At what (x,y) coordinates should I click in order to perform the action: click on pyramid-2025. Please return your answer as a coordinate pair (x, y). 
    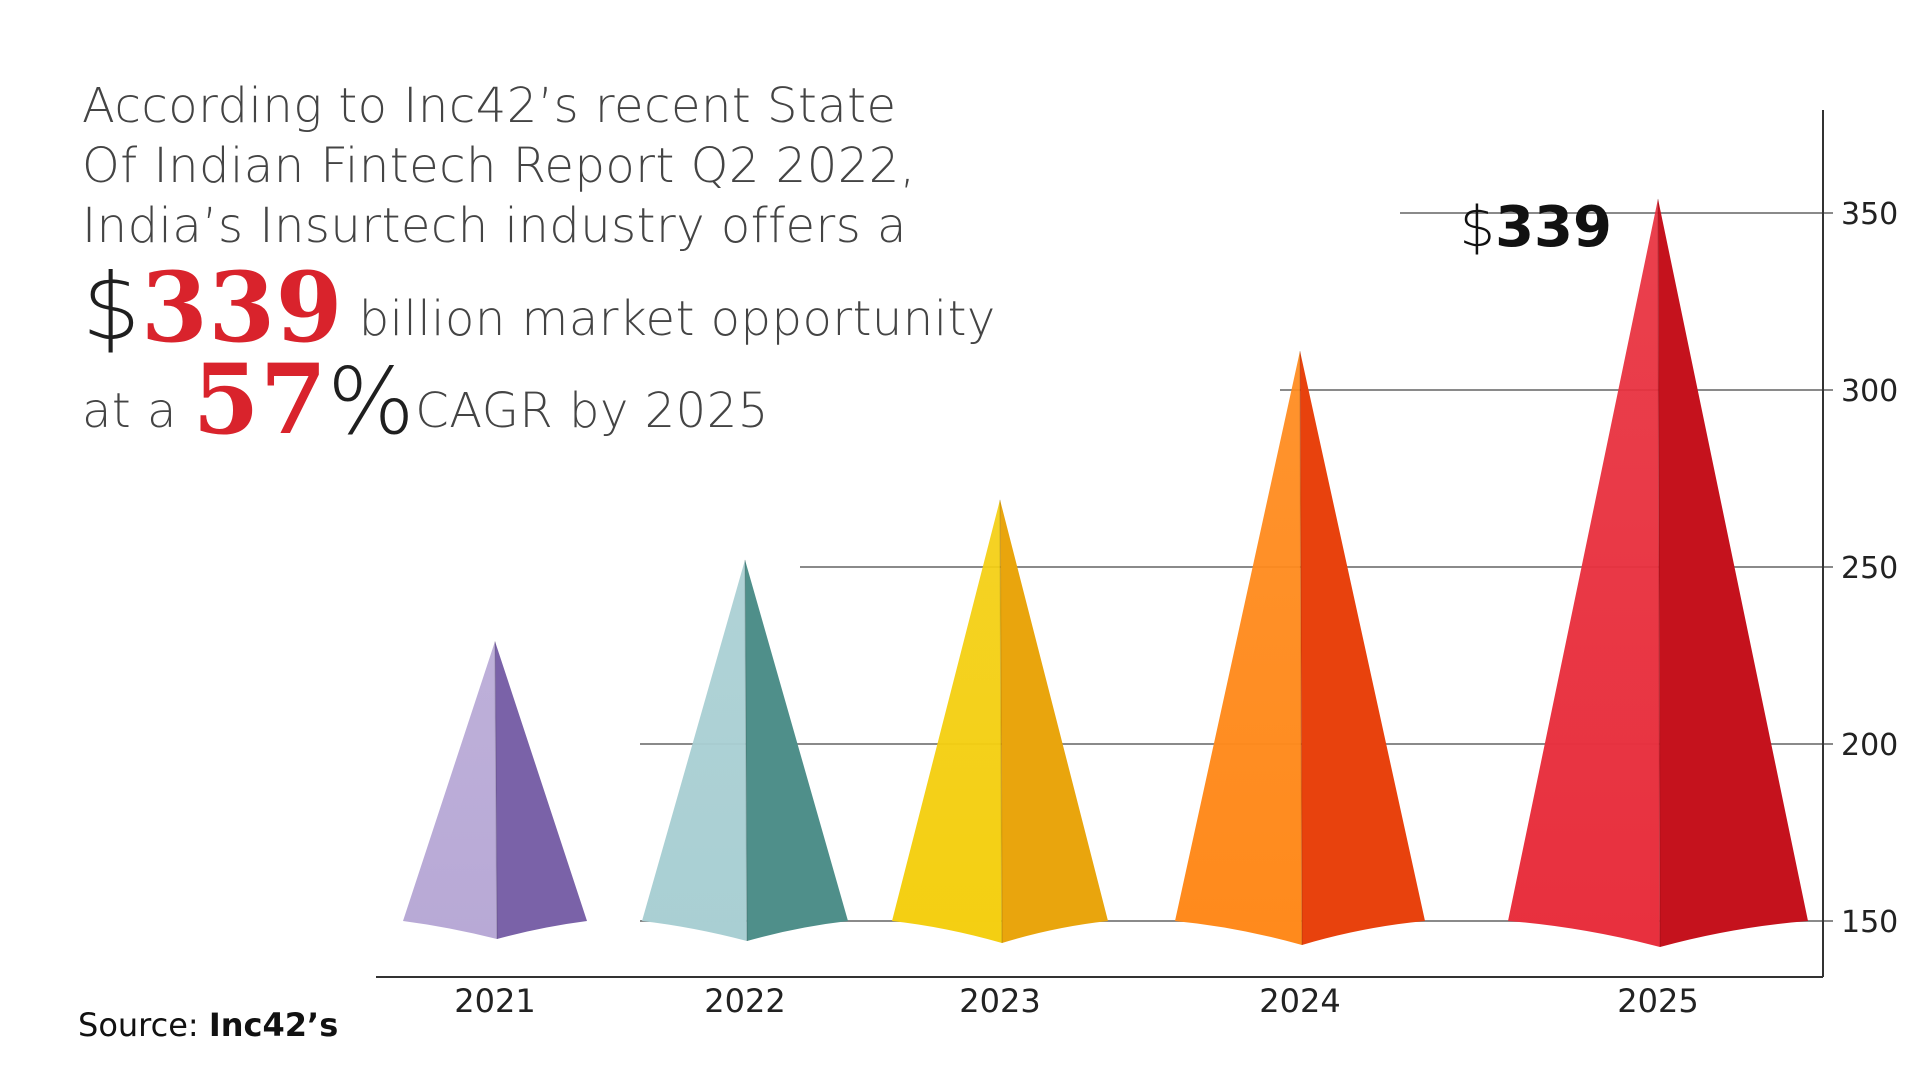
    Looking at the image, I should click on (1658, 573).